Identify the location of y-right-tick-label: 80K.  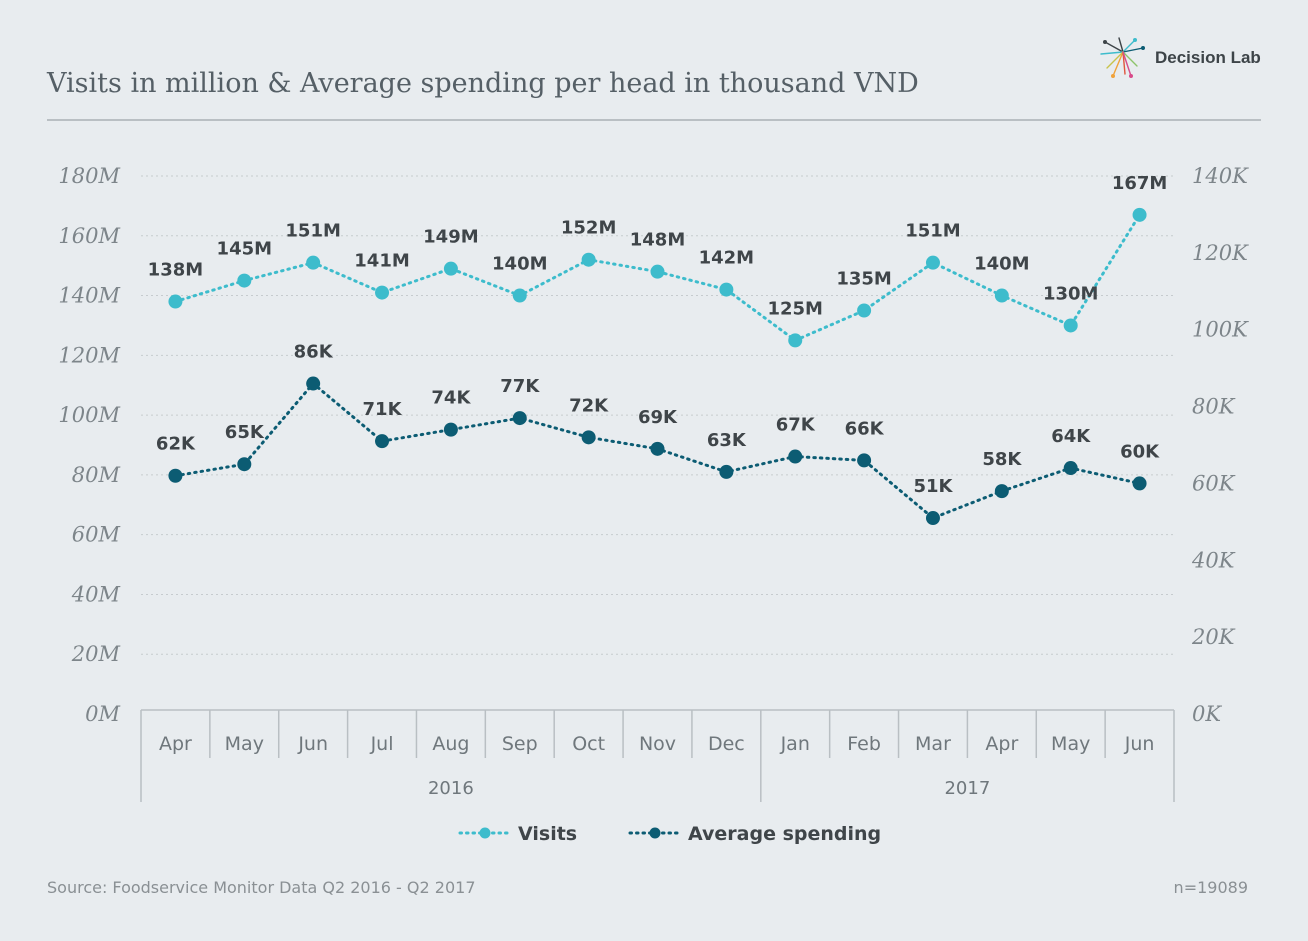
(1214, 407).